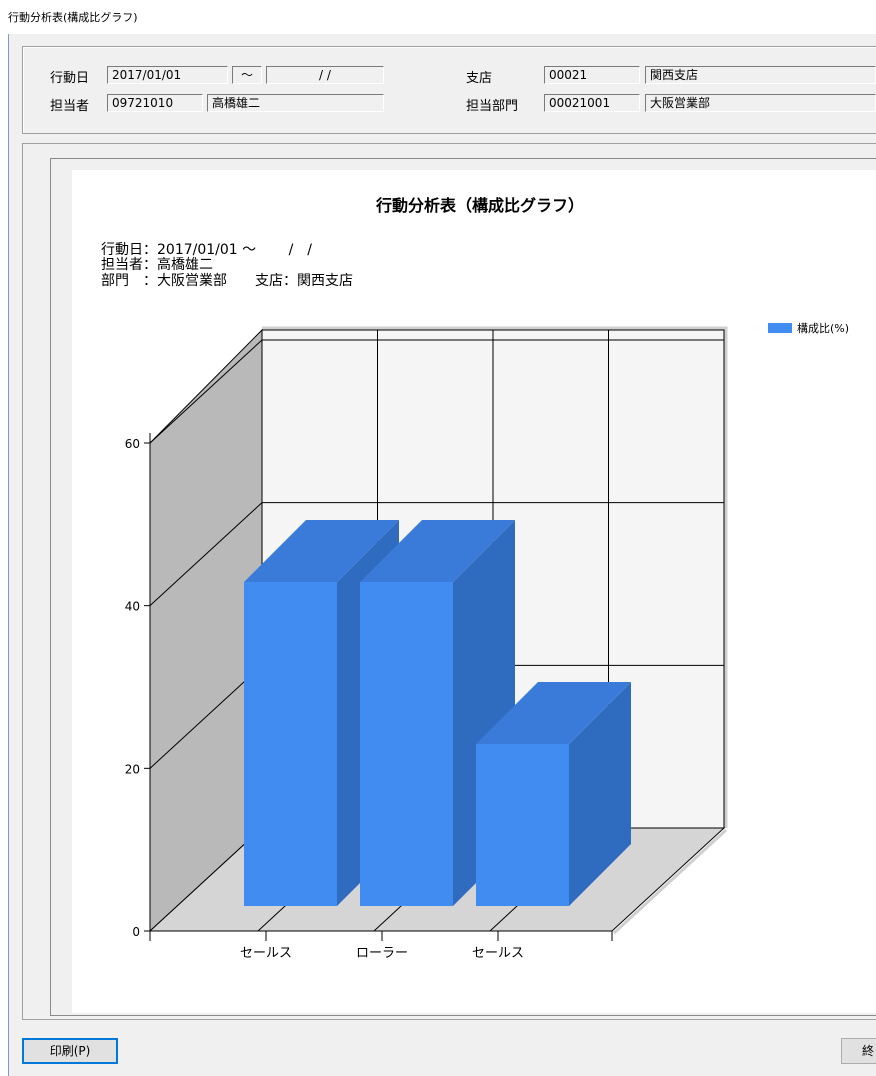 This screenshot has height=1076, width=876. What do you see at coordinates (449, 90) in the screenshot?
I see `header-group` at bounding box center [449, 90].